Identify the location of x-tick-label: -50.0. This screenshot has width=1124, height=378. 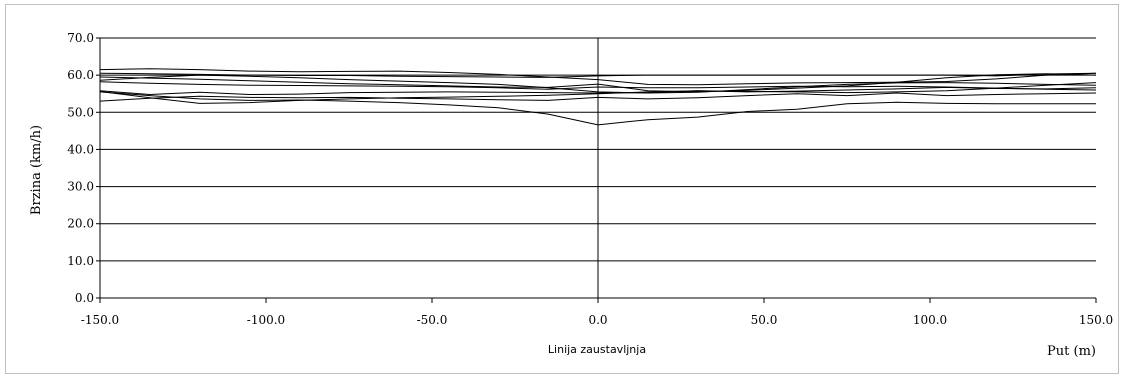
(432, 320).